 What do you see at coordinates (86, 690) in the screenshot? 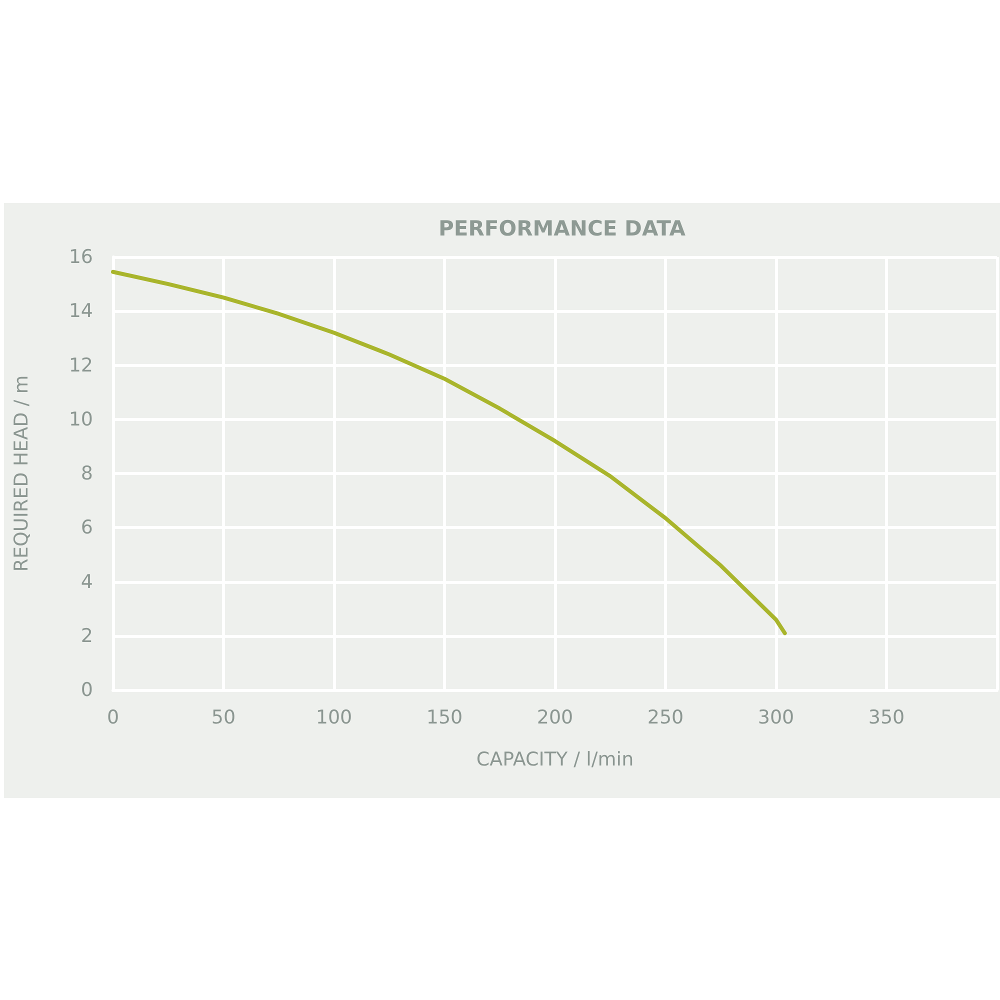
I see `y-tick-label: 0` at bounding box center [86, 690].